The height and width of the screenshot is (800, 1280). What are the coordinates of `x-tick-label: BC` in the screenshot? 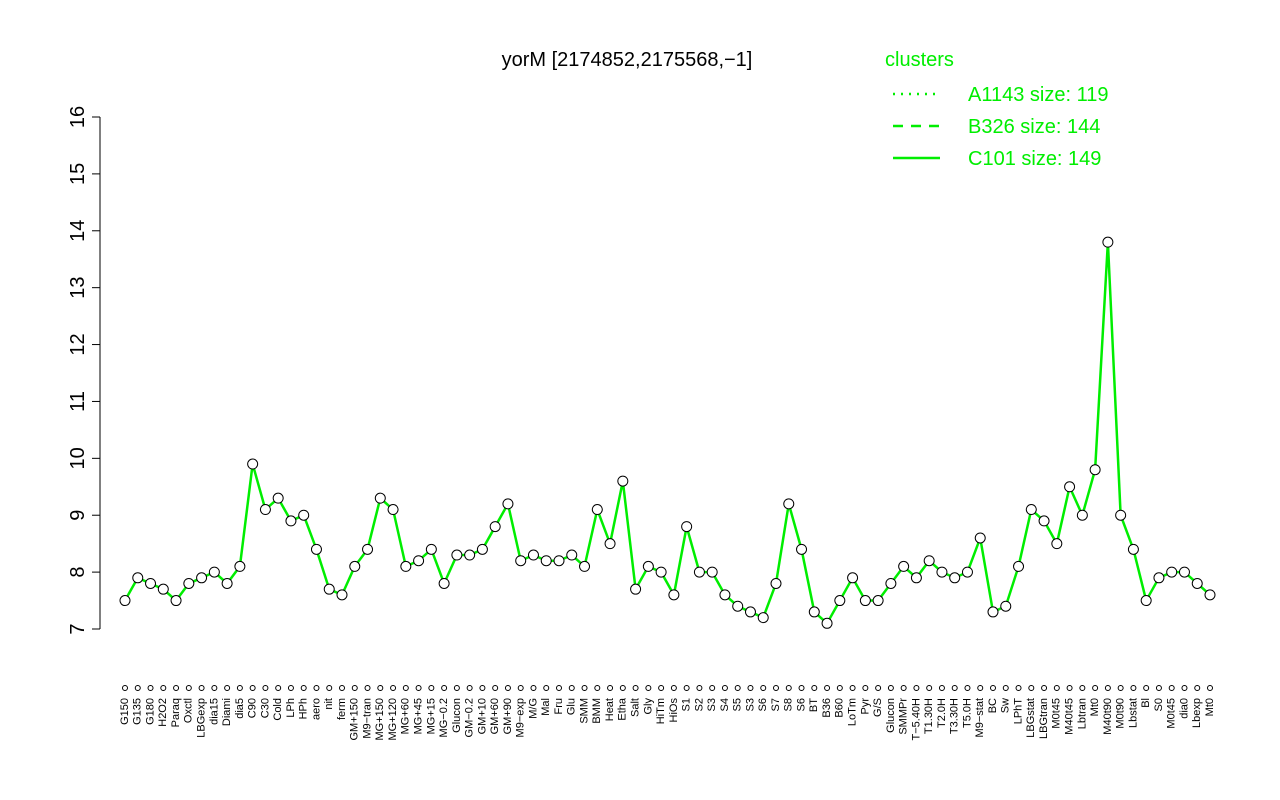 It's located at (993, 705).